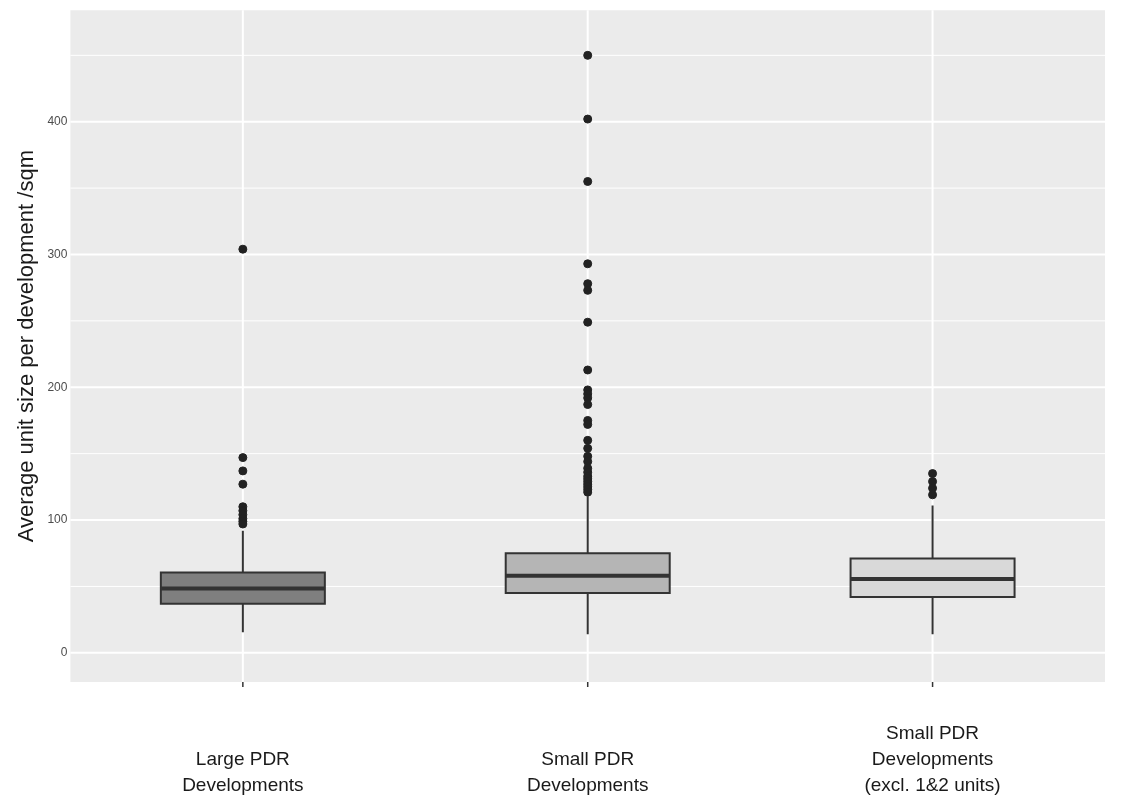  What do you see at coordinates (57, 253) in the screenshot?
I see `y-tick-label: 300` at bounding box center [57, 253].